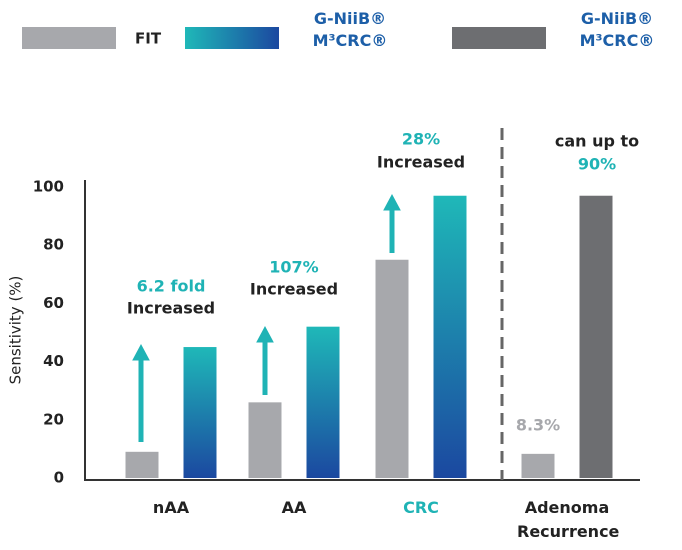 This screenshot has width=682, height=550. What do you see at coordinates (421, 139) in the screenshot?
I see `annotation: 28%` at bounding box center [421, 139].